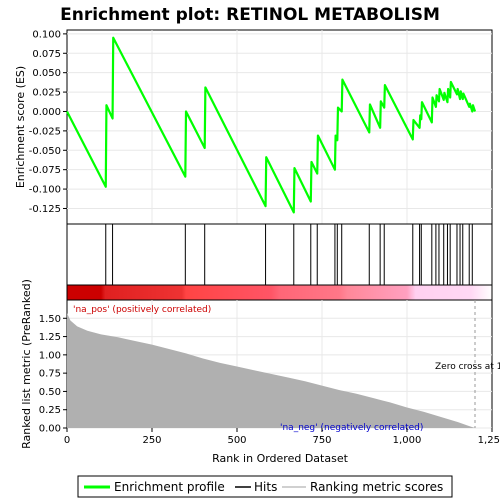 The width and height of the screenshot is (500, 500). What do you see at coordinates (50, 392) in the screenshot?
I see `rank-y-tick-label: 0.50` at bounding box center [50, 392].